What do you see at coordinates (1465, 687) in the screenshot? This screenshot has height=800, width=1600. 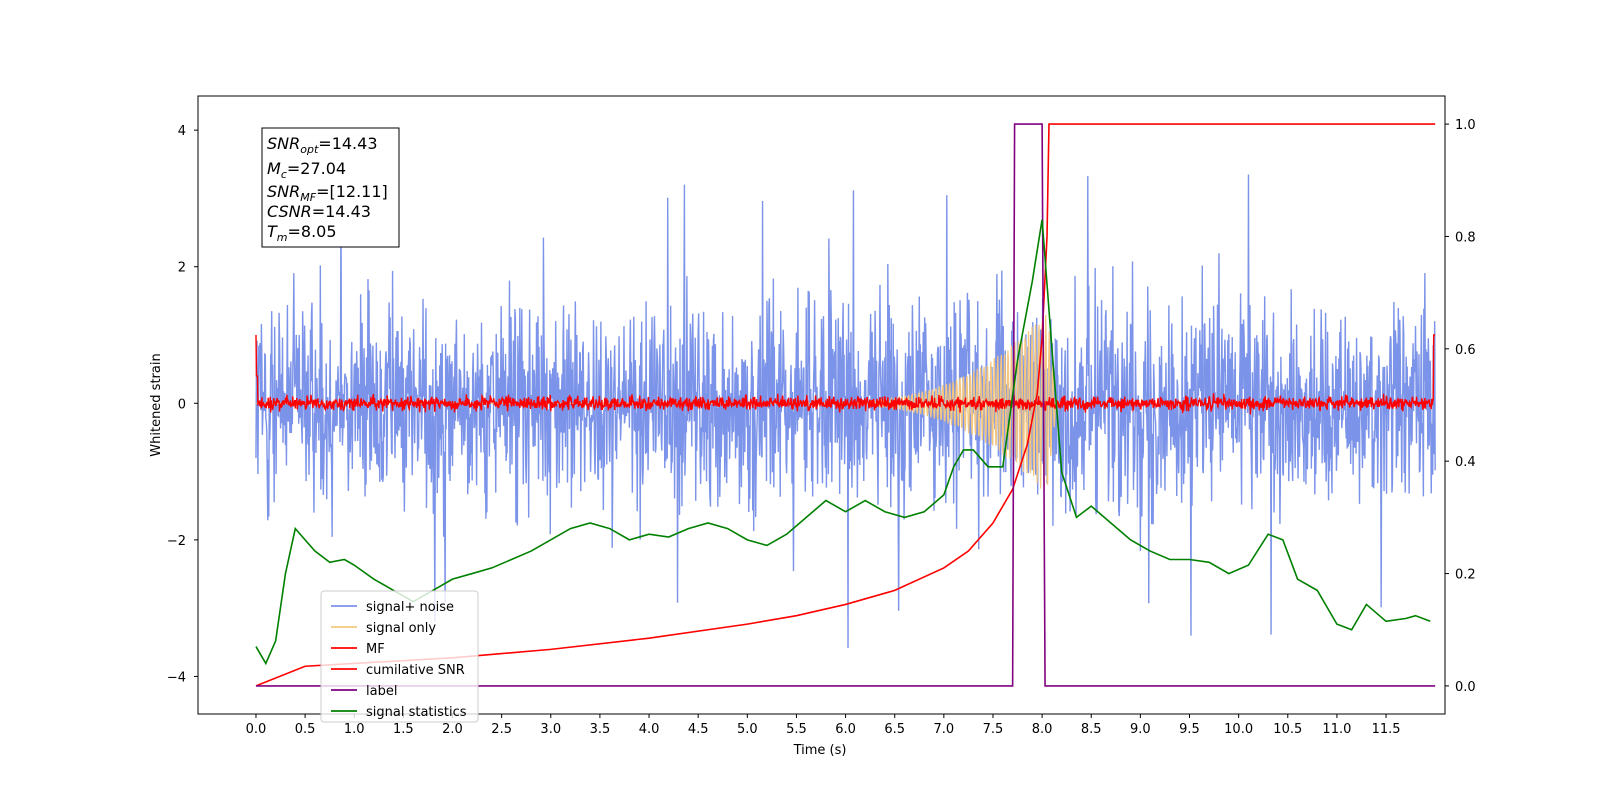 I see `y2-tick-label: 0.0` at bounding box center [1465, 687].